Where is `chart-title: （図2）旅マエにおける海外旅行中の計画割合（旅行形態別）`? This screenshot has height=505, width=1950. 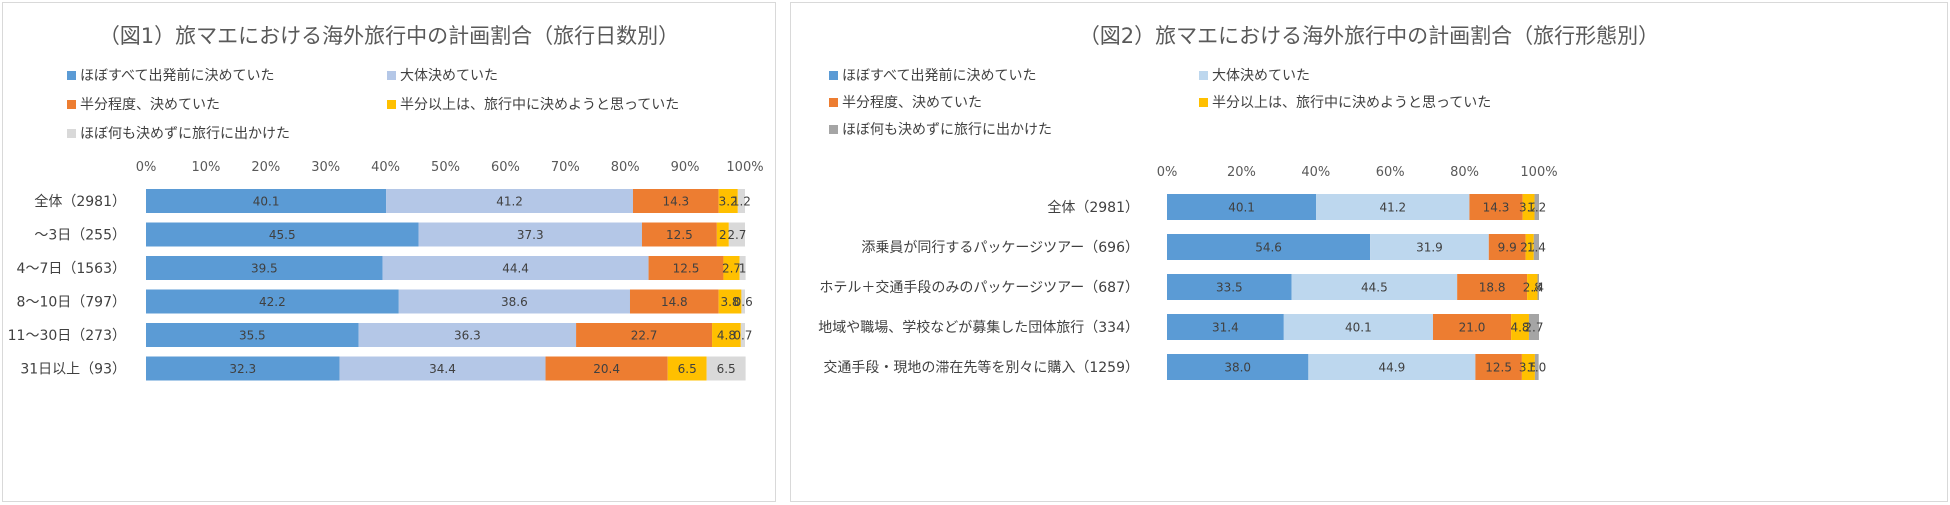 chart-title: （図2）旅マエにおける海外旅行中の計画割合（旅行形態別） is located at coordinates (1369, 36).